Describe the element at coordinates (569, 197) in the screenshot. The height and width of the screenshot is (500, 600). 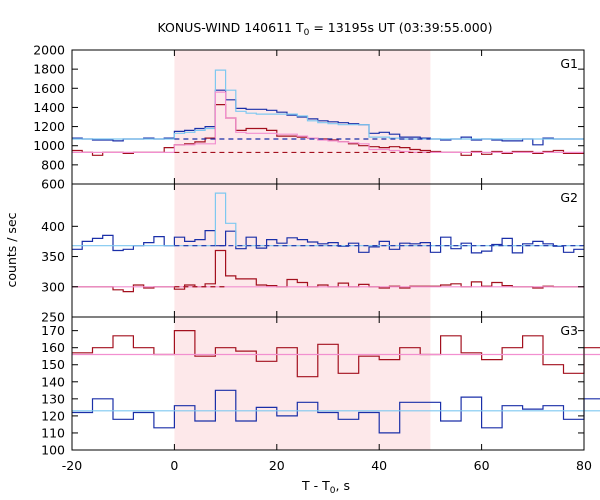
I see `panel-g2-label: G2` at that location.